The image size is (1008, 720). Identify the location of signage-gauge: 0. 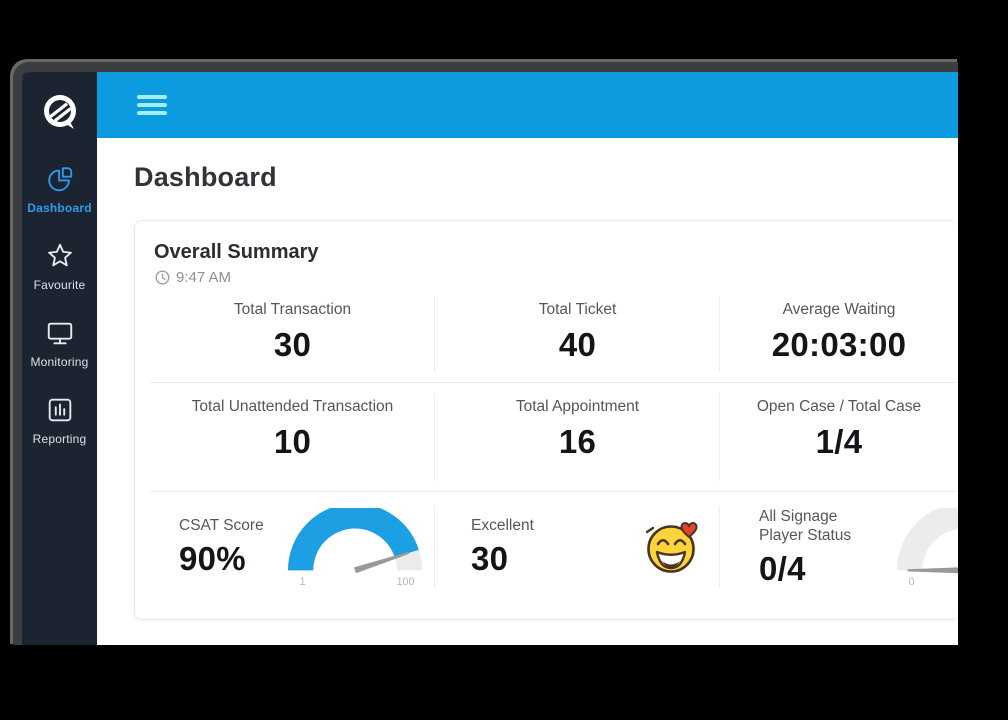
(927, 547).